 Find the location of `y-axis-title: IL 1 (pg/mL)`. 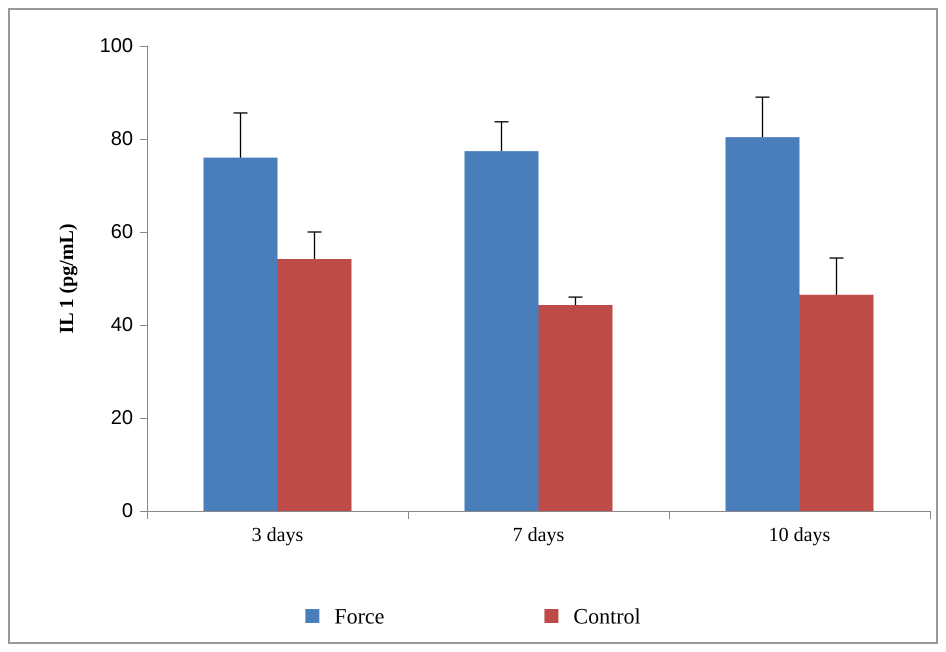

y-axis-title: IL 1 (pg/mL) is located at coordinates (67, 278).